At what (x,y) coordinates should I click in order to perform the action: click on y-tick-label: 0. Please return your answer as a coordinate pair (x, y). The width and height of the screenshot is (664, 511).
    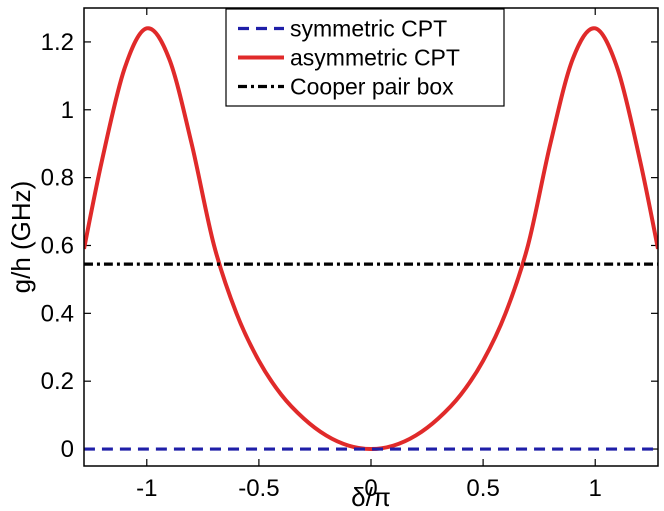
    Looking at the image, I should click on (67, 449).